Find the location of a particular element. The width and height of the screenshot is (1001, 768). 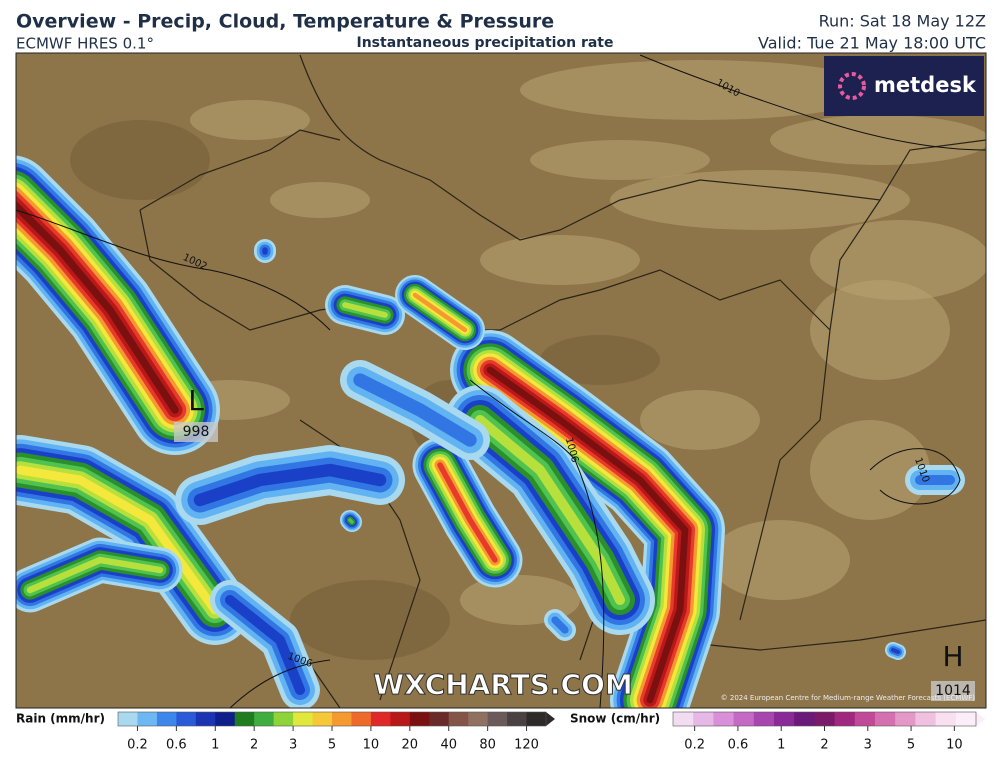

run: Run: Sat 18 May 12Z is located at coordinates (902, 21).